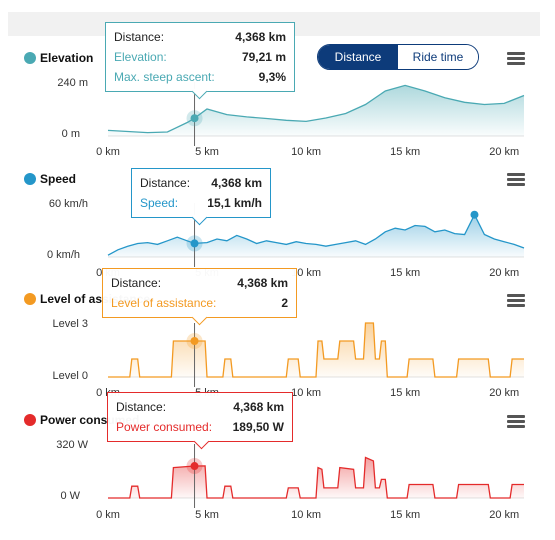 The width and height of the screenshot is (555, 540). I want to click on tooltip-assistance-label: Level of assistance:, so click(164, 303).